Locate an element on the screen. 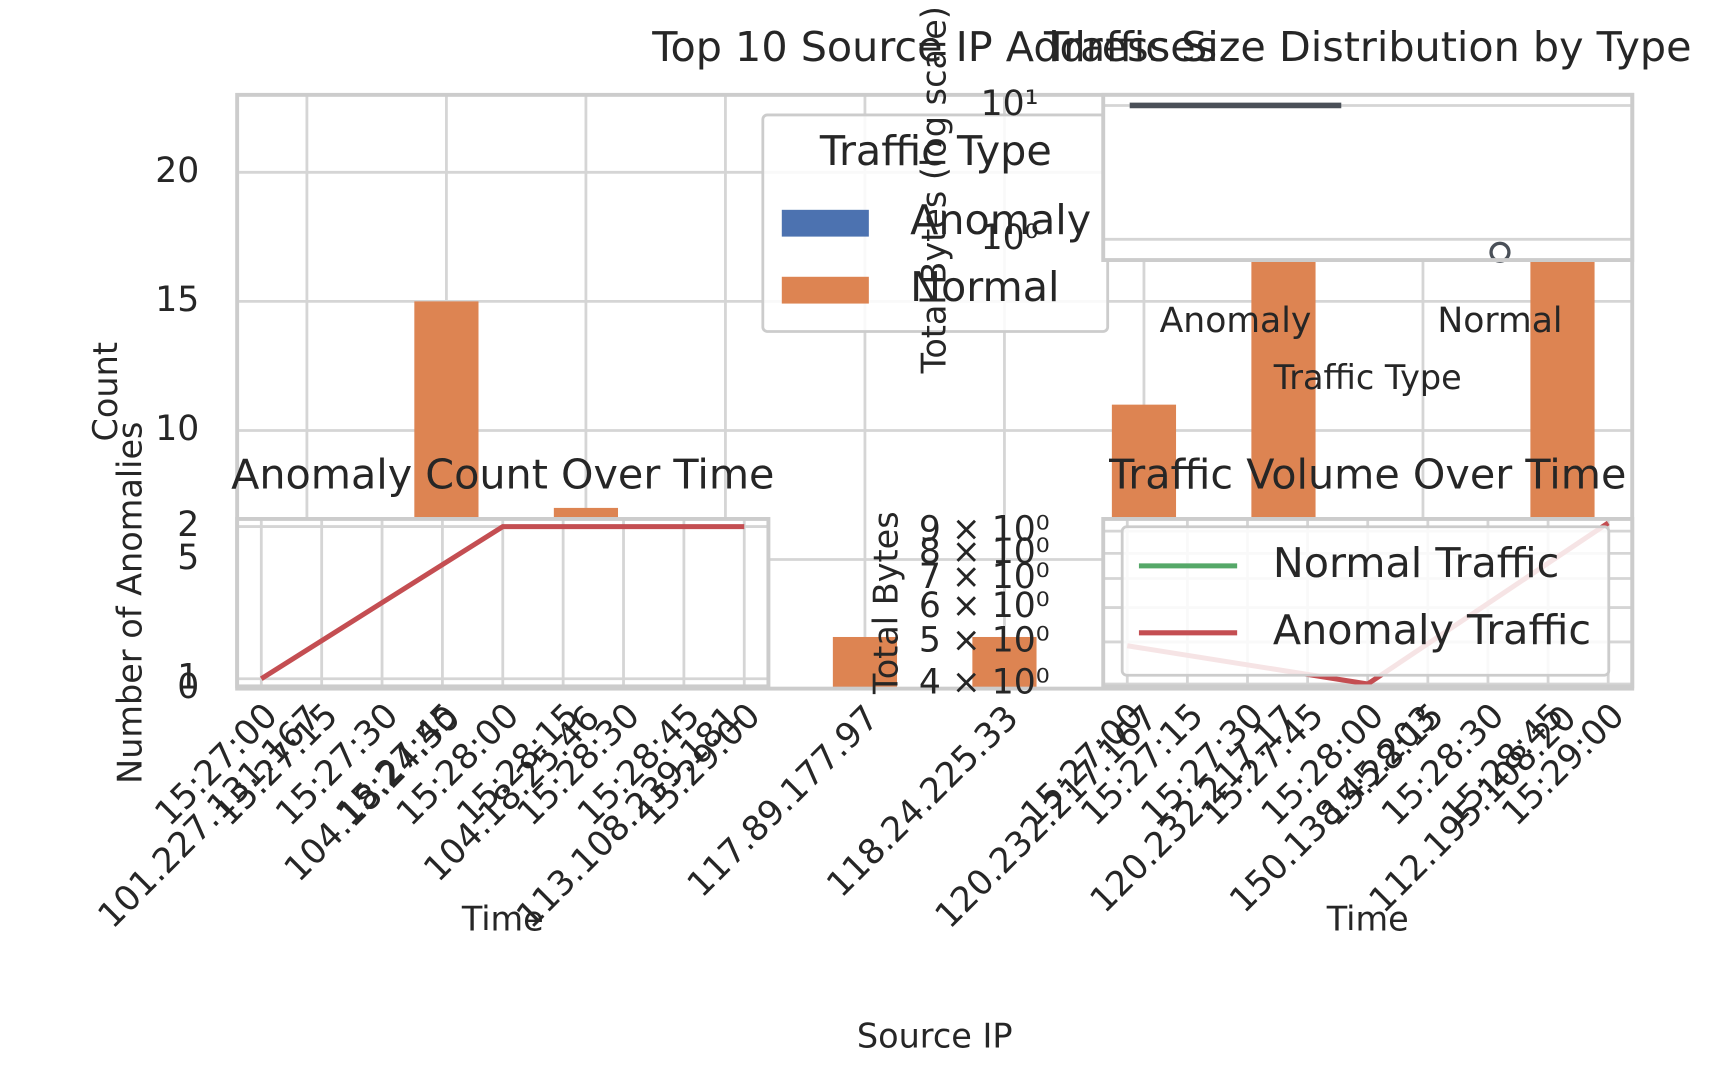 This screenshot has width=1731, height=1077. legend-box is located at coordinates (1365, 601).